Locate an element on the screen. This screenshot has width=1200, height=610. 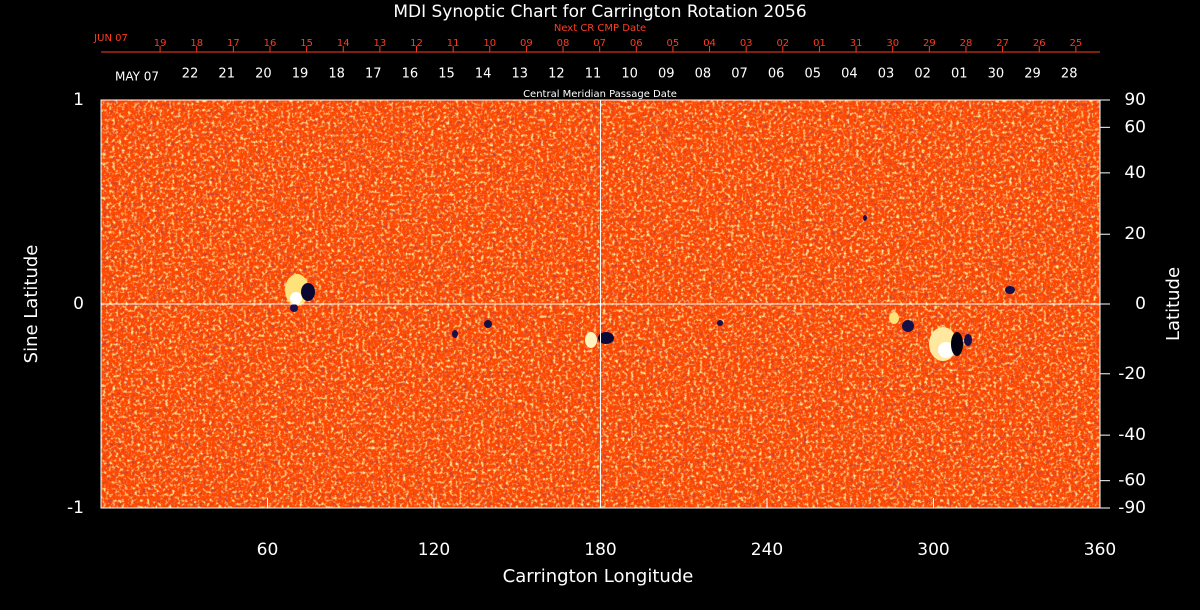
y2-tick-label: -40 is located at coordinates (1132, 435).